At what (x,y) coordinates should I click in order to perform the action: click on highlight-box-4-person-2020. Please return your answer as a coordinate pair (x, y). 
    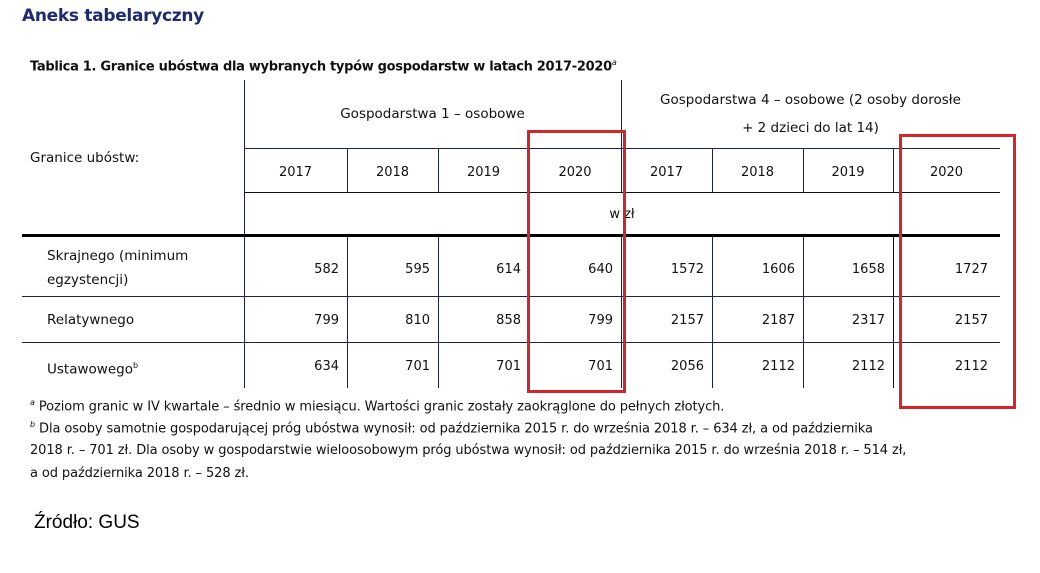
    Looking at the image, I should click on (957, 271).